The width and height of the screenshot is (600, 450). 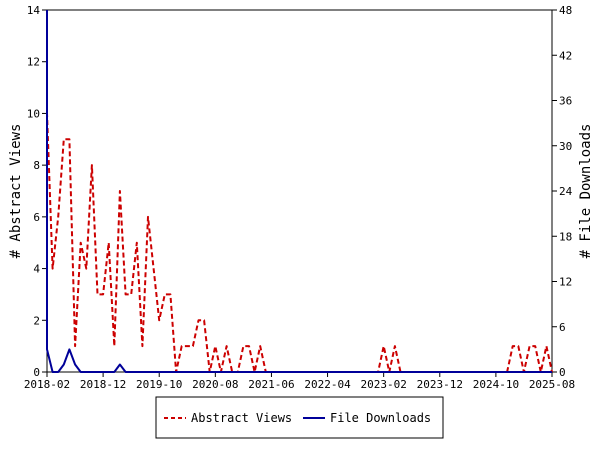 I want to click on x-axis-tick-label: 2023-02, so click(x=383, y=384).